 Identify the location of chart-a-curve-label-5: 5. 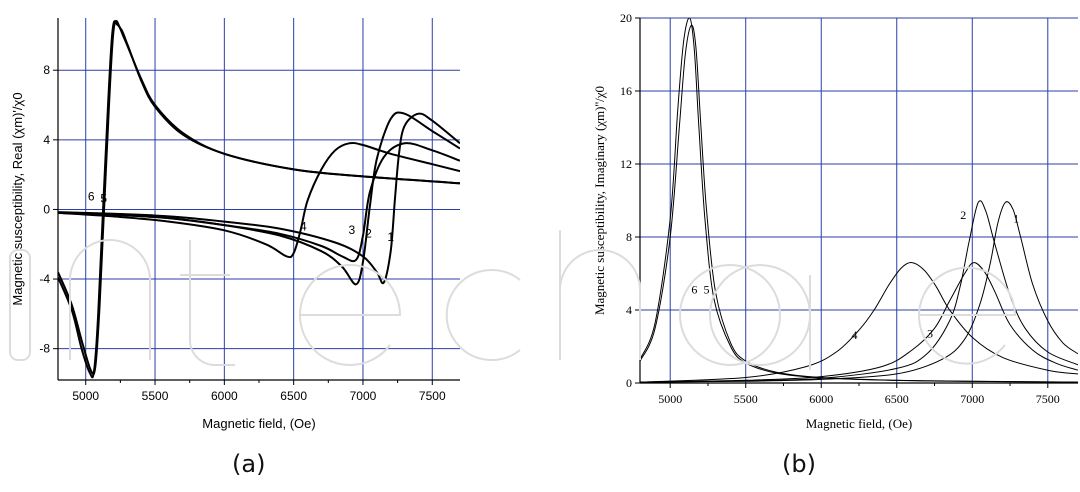
(103, 198).